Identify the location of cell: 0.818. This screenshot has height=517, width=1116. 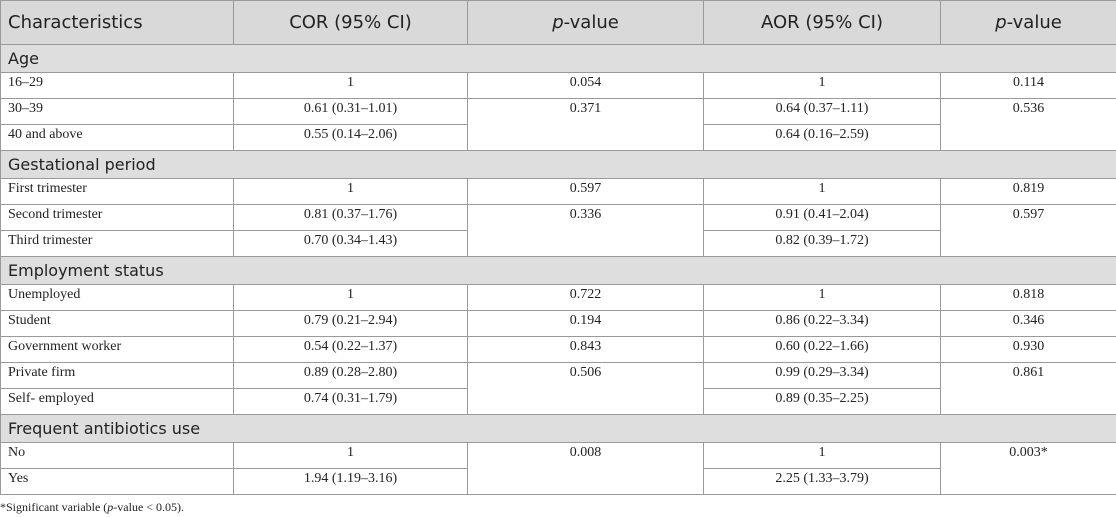
(1028, 297).